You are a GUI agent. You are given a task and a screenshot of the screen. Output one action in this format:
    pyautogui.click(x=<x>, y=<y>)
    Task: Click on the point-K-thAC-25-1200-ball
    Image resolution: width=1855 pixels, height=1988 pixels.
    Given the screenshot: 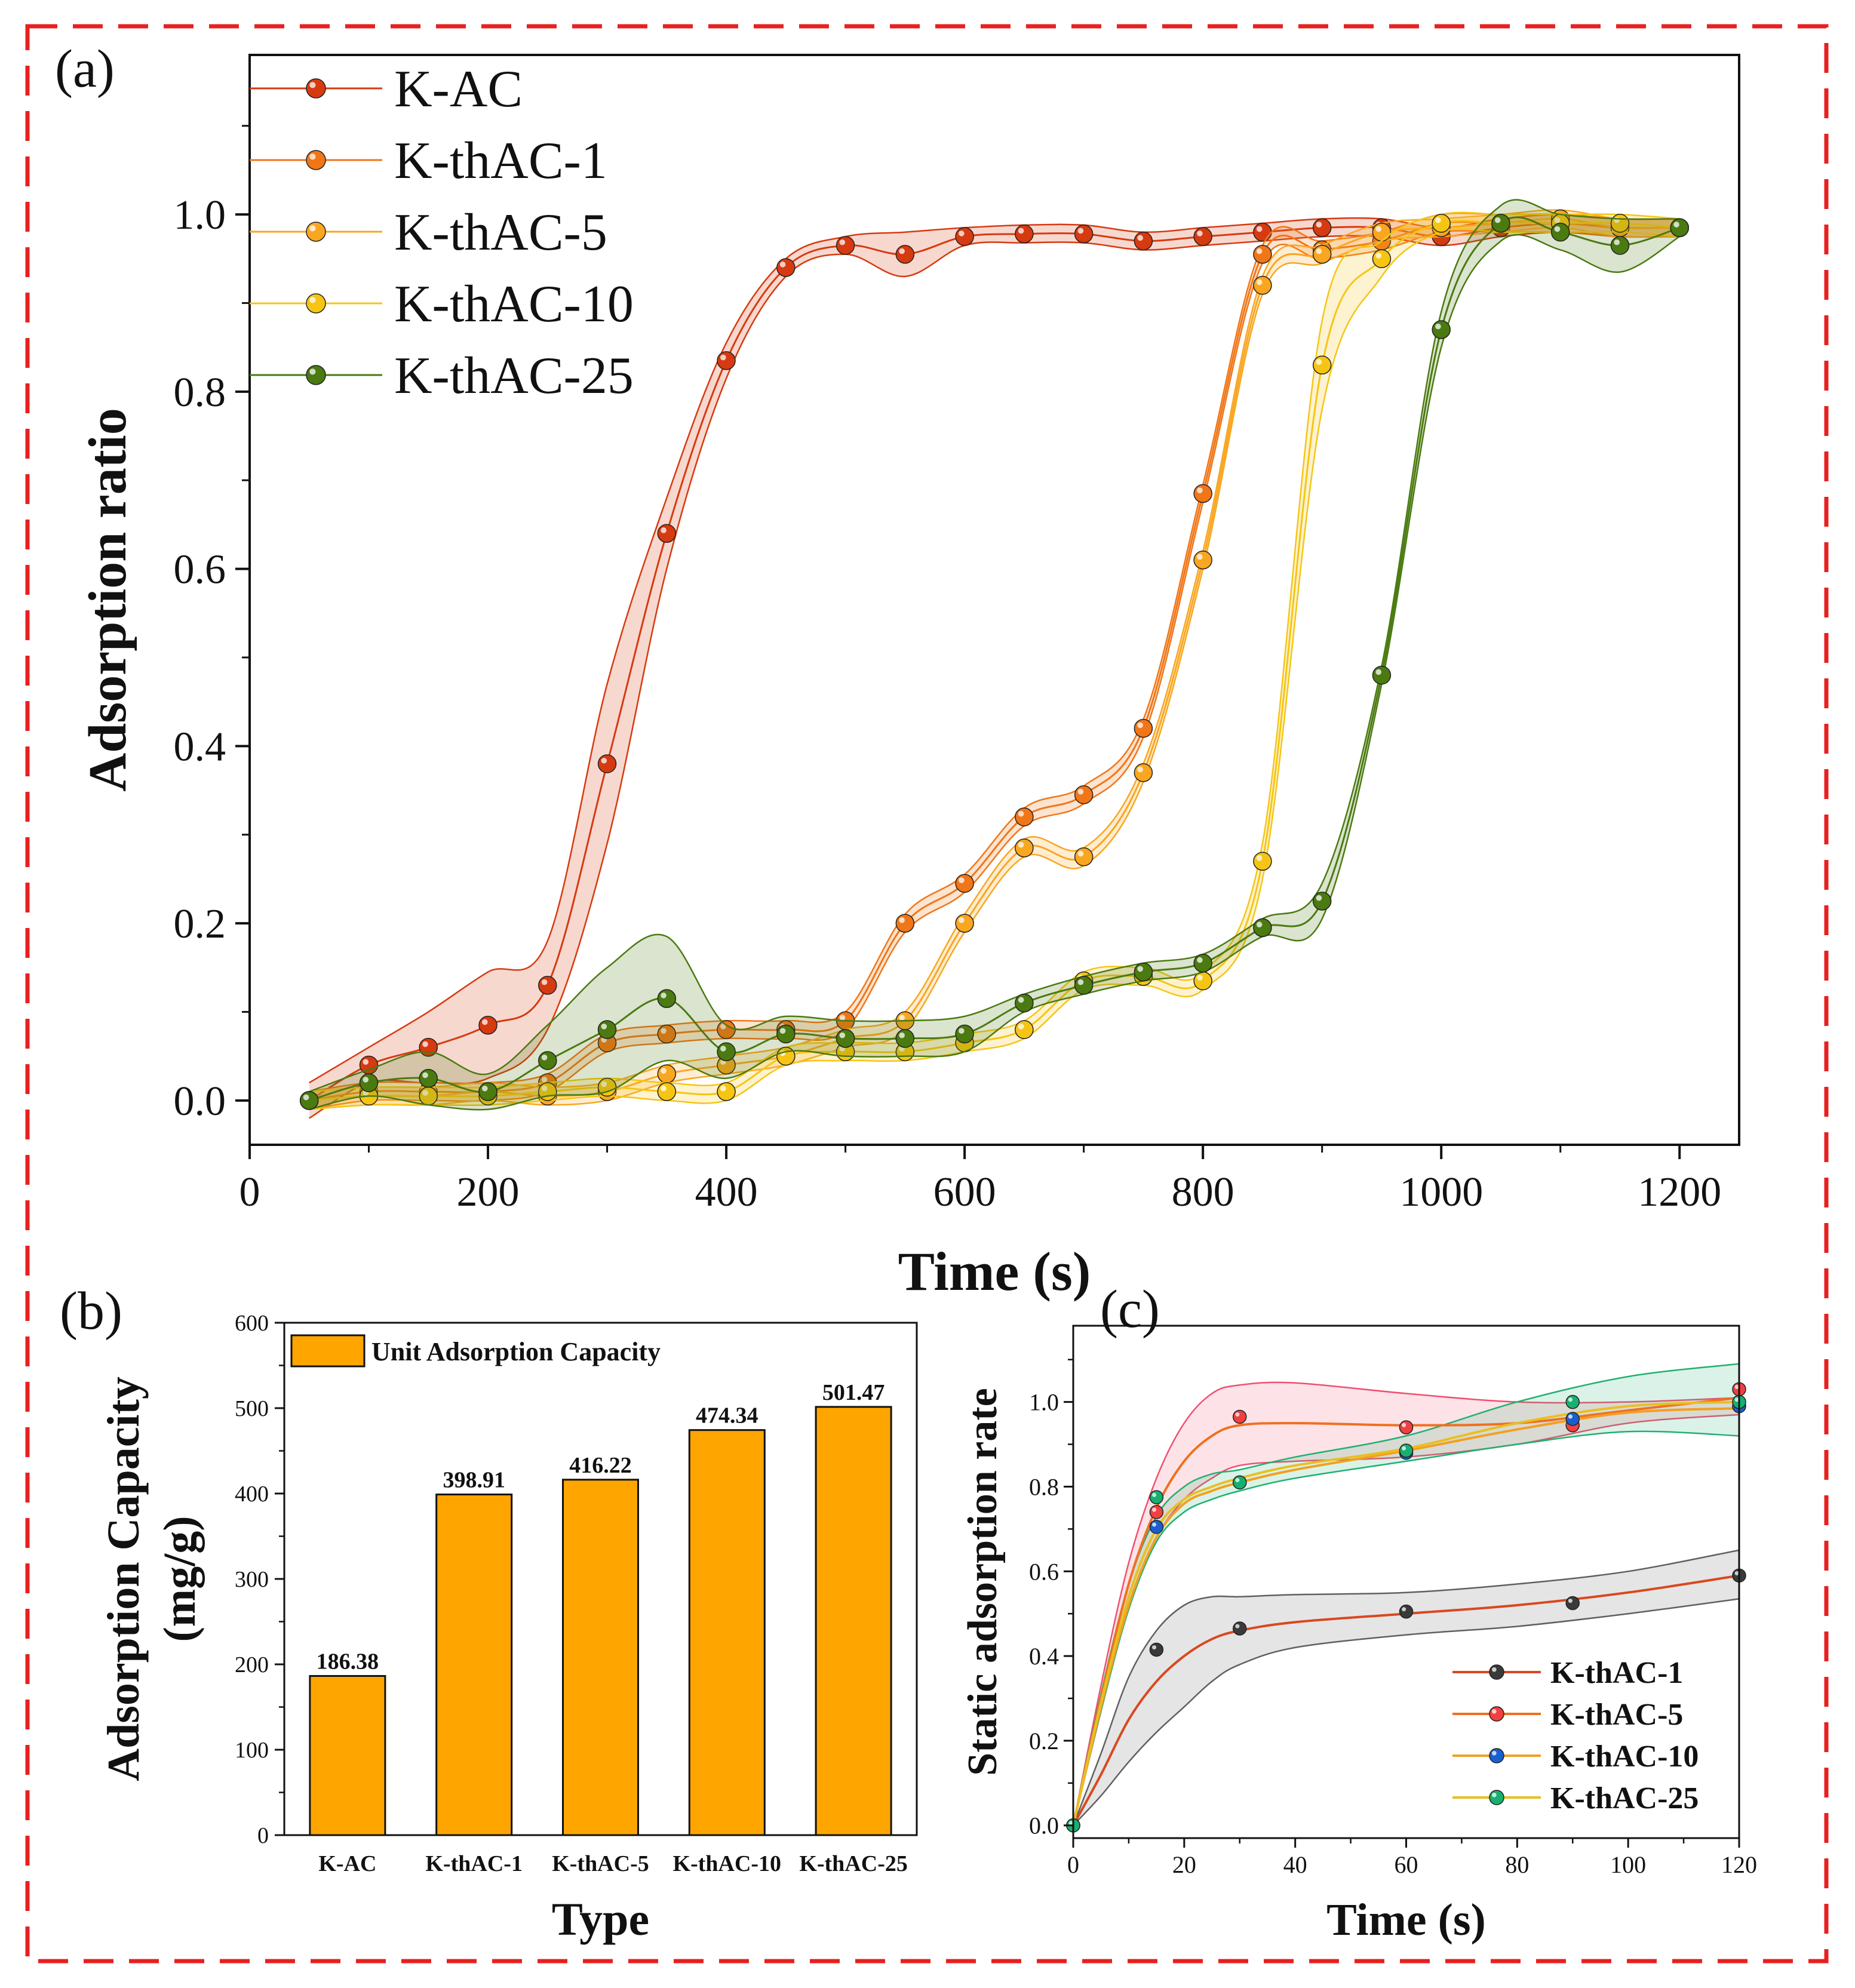 What is the action you would take?
    pyautogui.click(x=1679, y=228)
    